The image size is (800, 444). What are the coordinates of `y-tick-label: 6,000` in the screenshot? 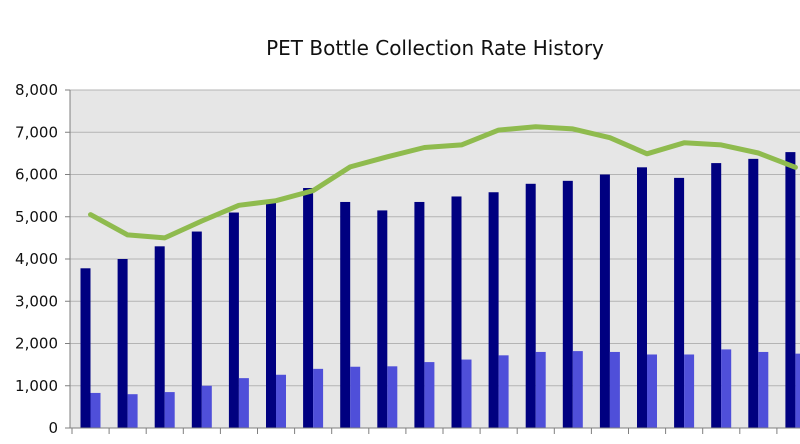 It's located at (36, 175).